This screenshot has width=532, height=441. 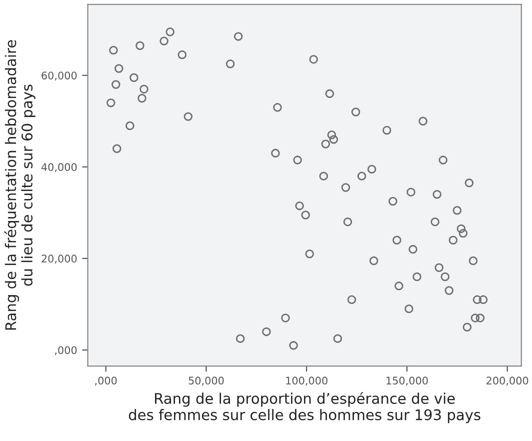 I want to click on x-tick-label: 200,000, so click(x=507, y=381).